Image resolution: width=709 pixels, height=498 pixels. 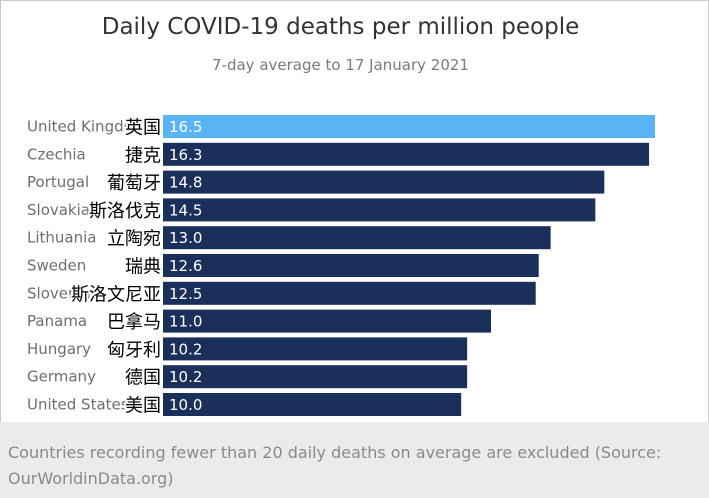 What do you see at coordinates (143, 267) in the screenshot?
I see `overlay-label: 瑞典` at bounding box center [143, 267].